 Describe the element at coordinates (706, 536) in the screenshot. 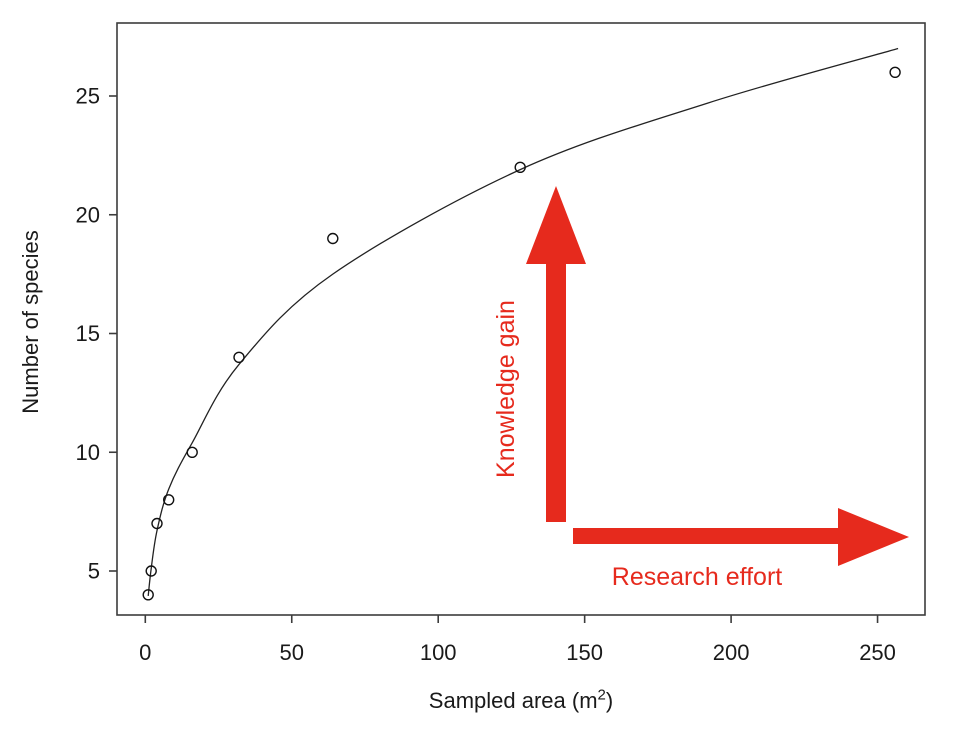

I see `research-effort-arrow-shaft` at that location.